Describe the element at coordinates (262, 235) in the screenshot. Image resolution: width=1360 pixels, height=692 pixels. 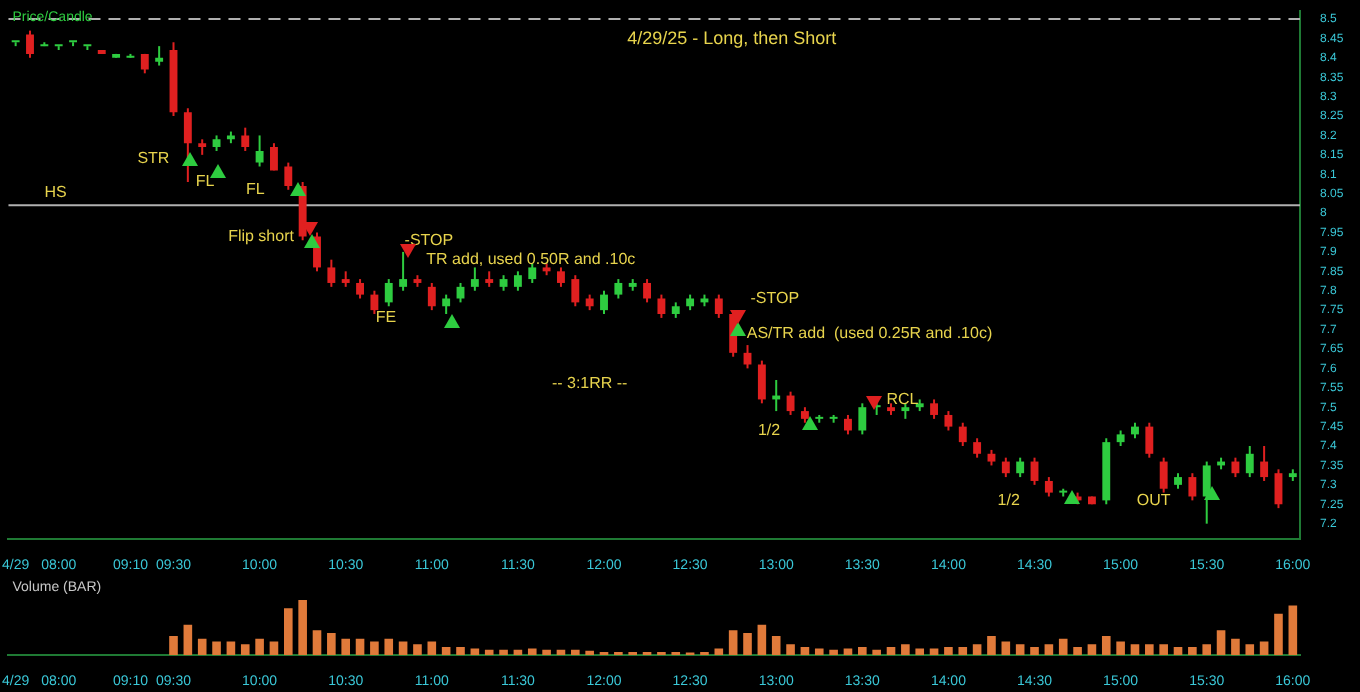
I see `annotation: Flip short` at that location.